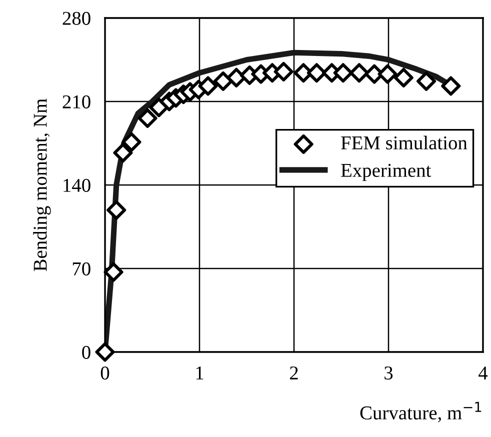  Describe the element at coordinates (200, 373) in the screenshot. I see `x-tick-label: 1` at that location.